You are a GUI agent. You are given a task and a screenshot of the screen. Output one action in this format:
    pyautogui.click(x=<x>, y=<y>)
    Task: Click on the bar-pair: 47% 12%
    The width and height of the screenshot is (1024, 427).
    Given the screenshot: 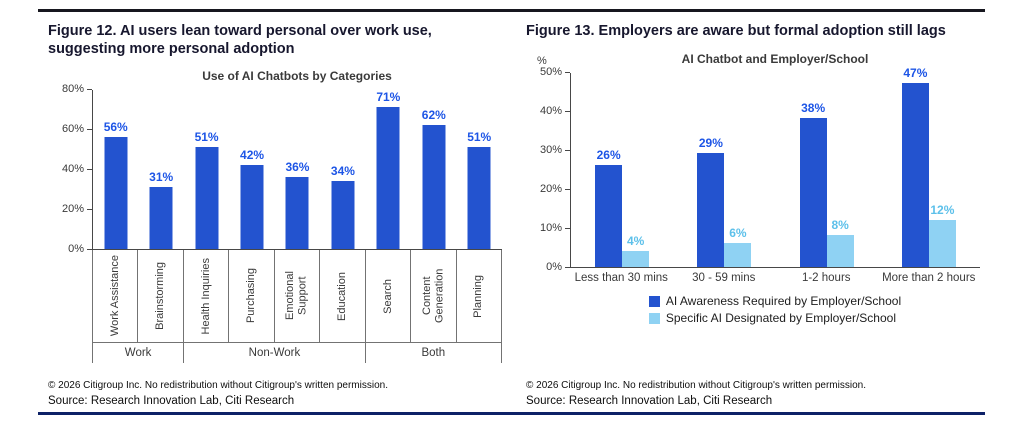 What is the action you would take?
    pyautogui.click(x=928, y=166)
    